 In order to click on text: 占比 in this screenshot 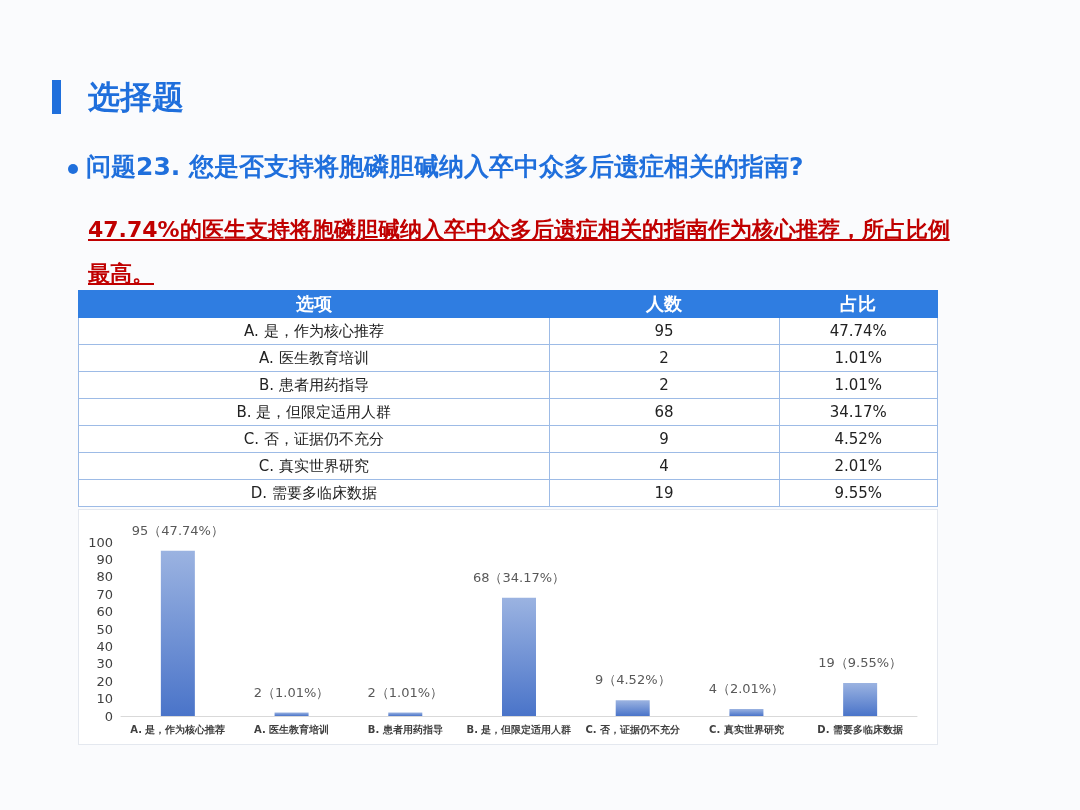, I will do `click(858, 304)`.